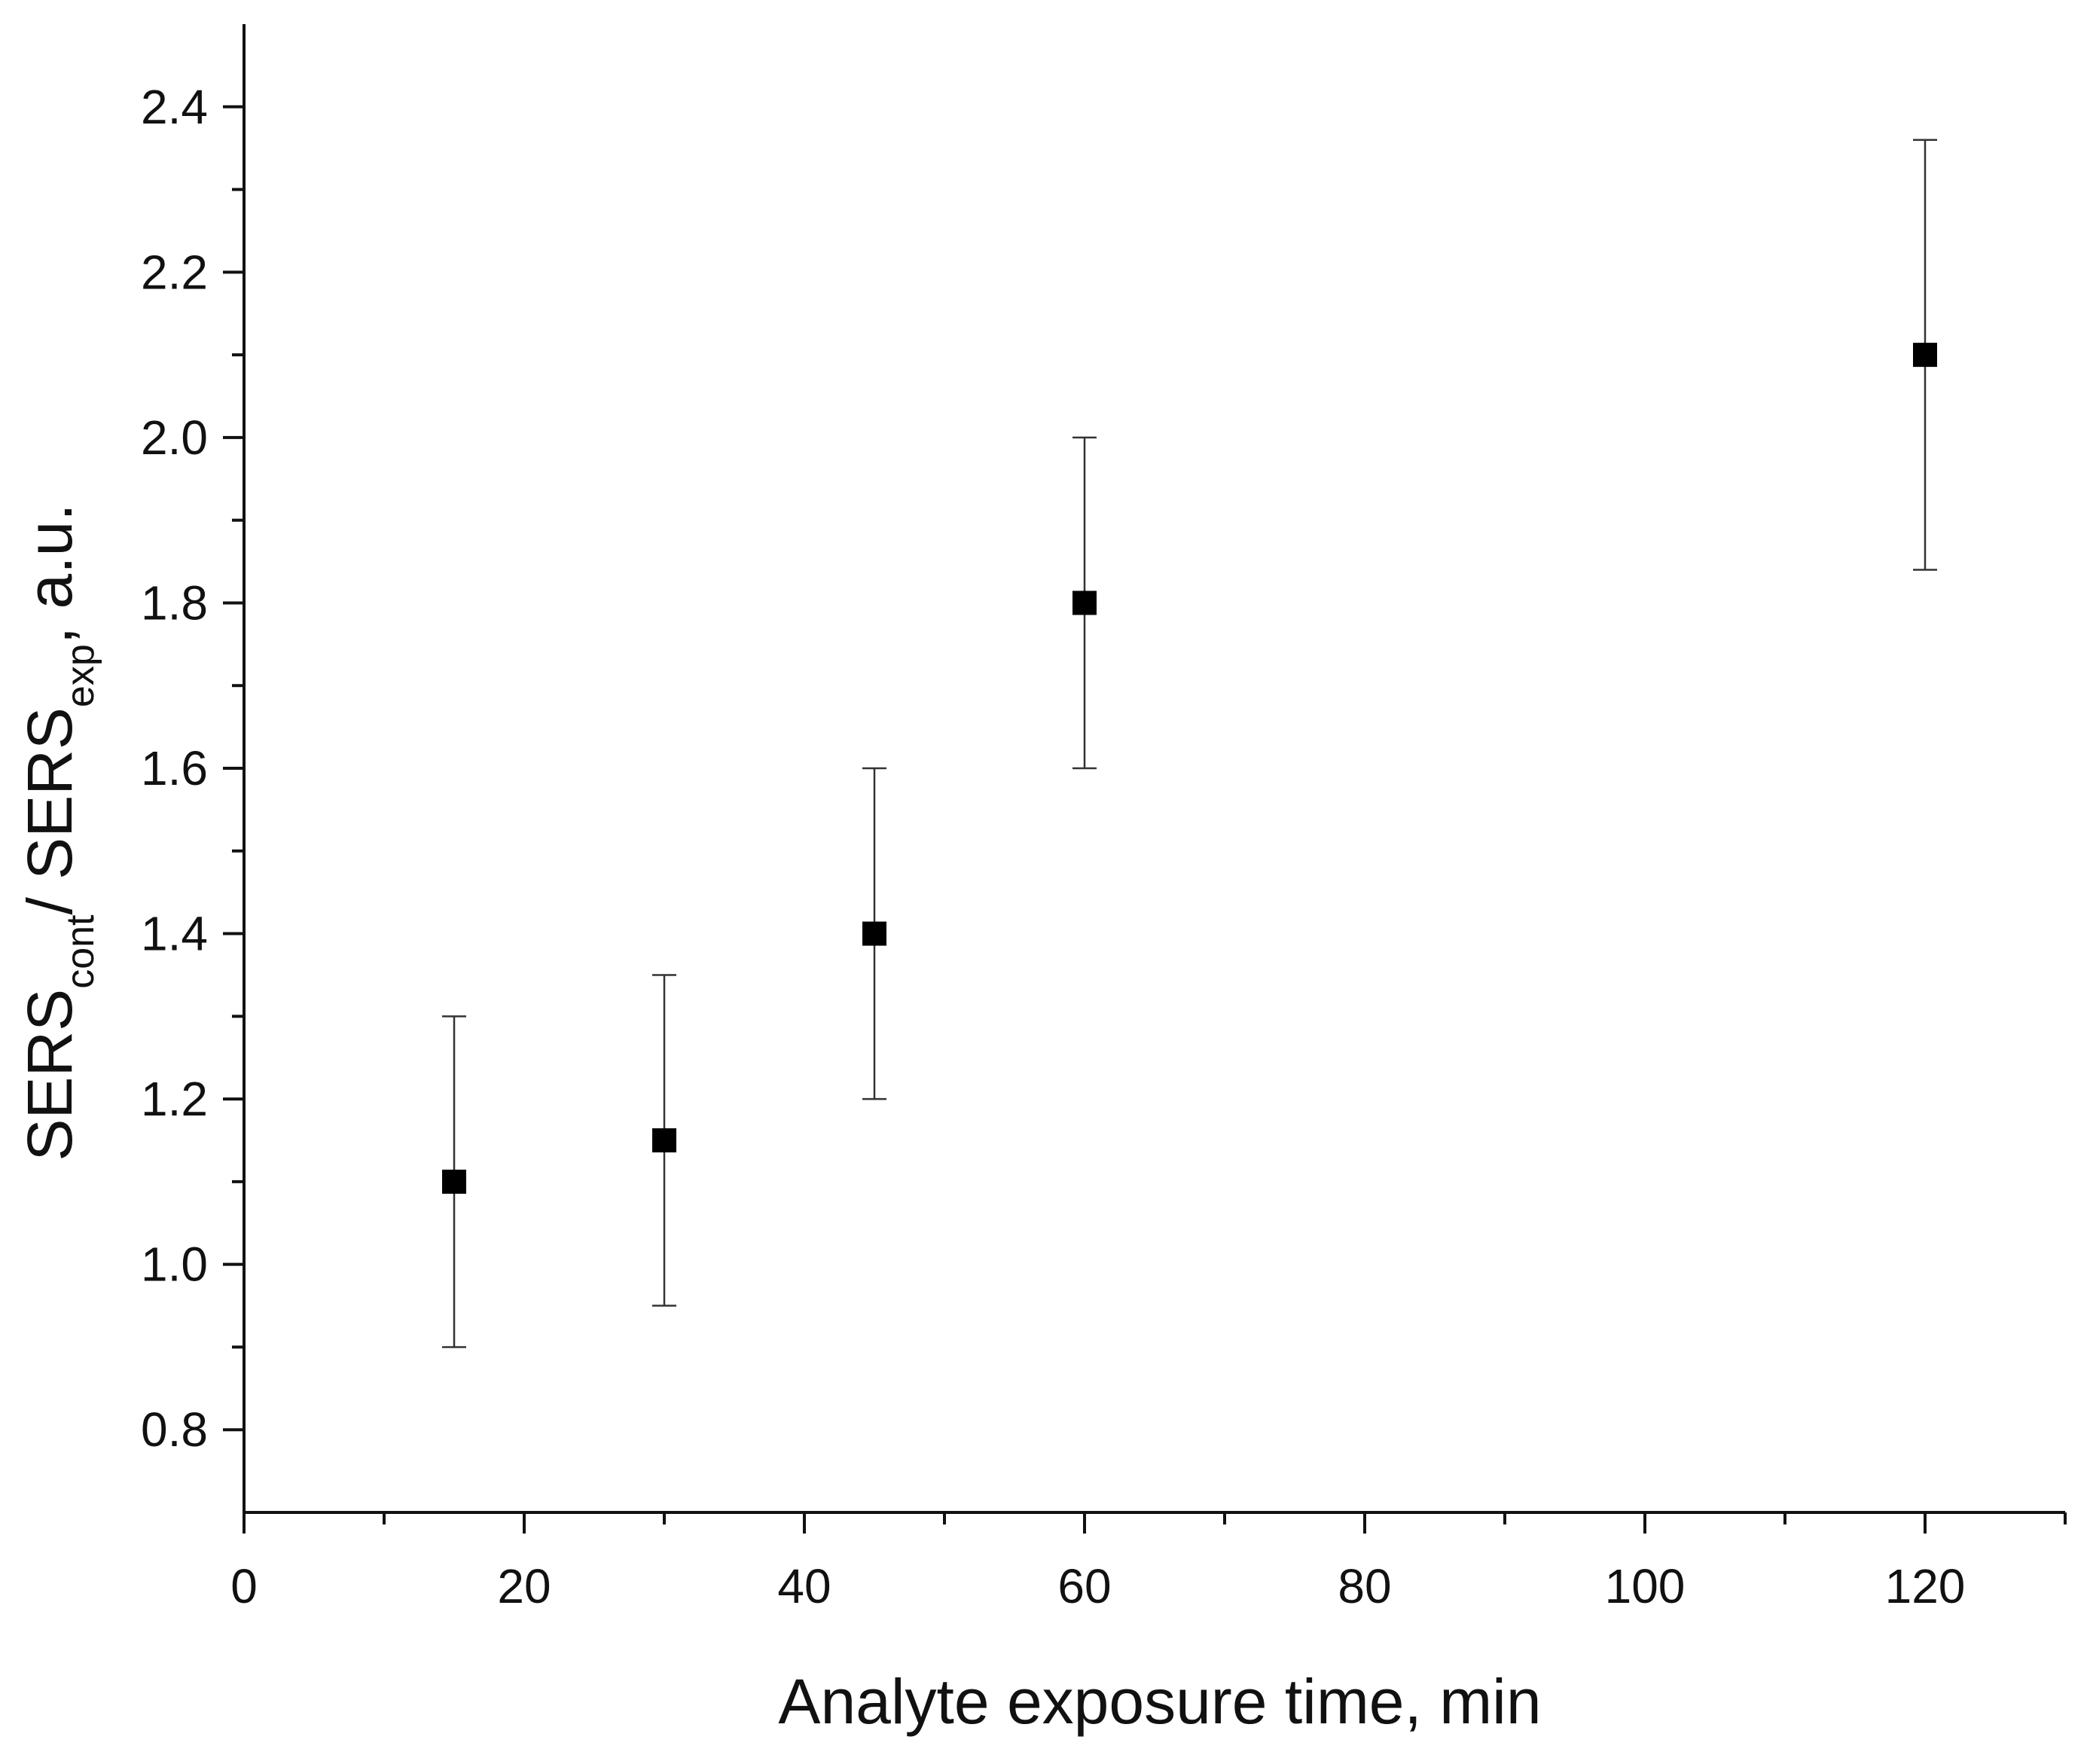  I want to click on y-tick-label: 1.4, so click(174, 934).